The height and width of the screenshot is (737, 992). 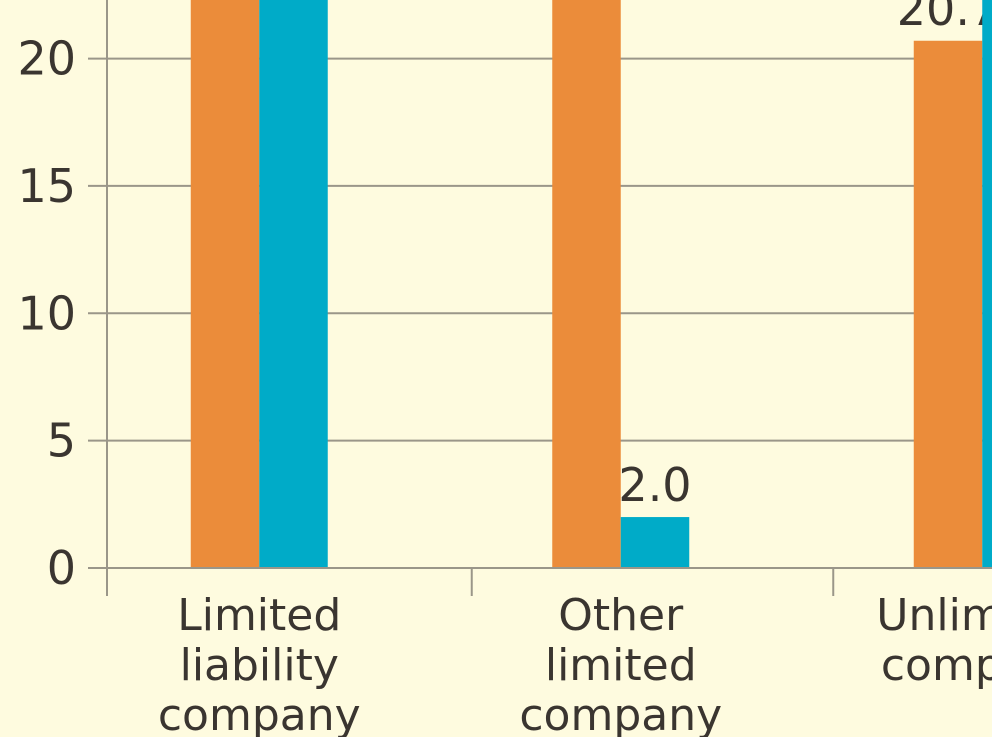 What do you see at coordinates (620, 663) in the screenshot?
I see `x-tick-label: Other limited company` at bounding box center [620, 663].